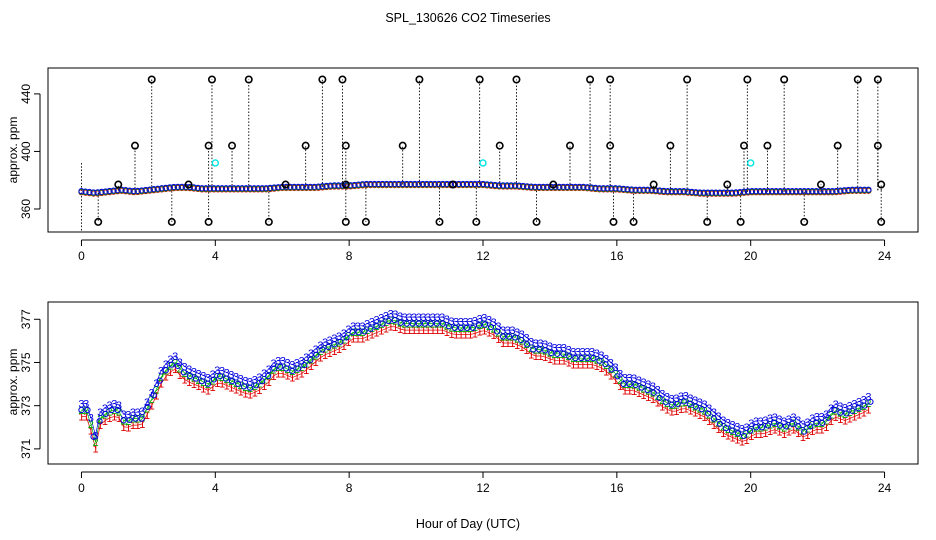  I want to click on bottom-x-tick-label: 0, so click(81, 488).